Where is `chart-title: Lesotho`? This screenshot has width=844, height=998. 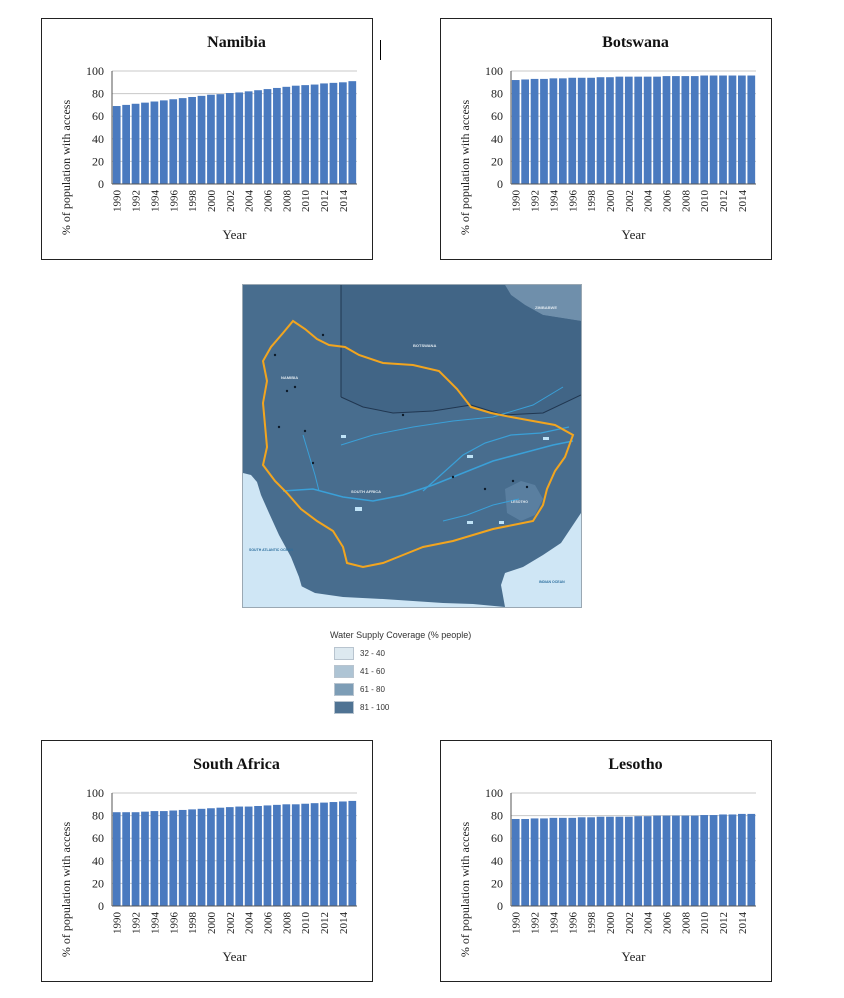
chart-title: Lesotho is located at coordinates (635, 764).